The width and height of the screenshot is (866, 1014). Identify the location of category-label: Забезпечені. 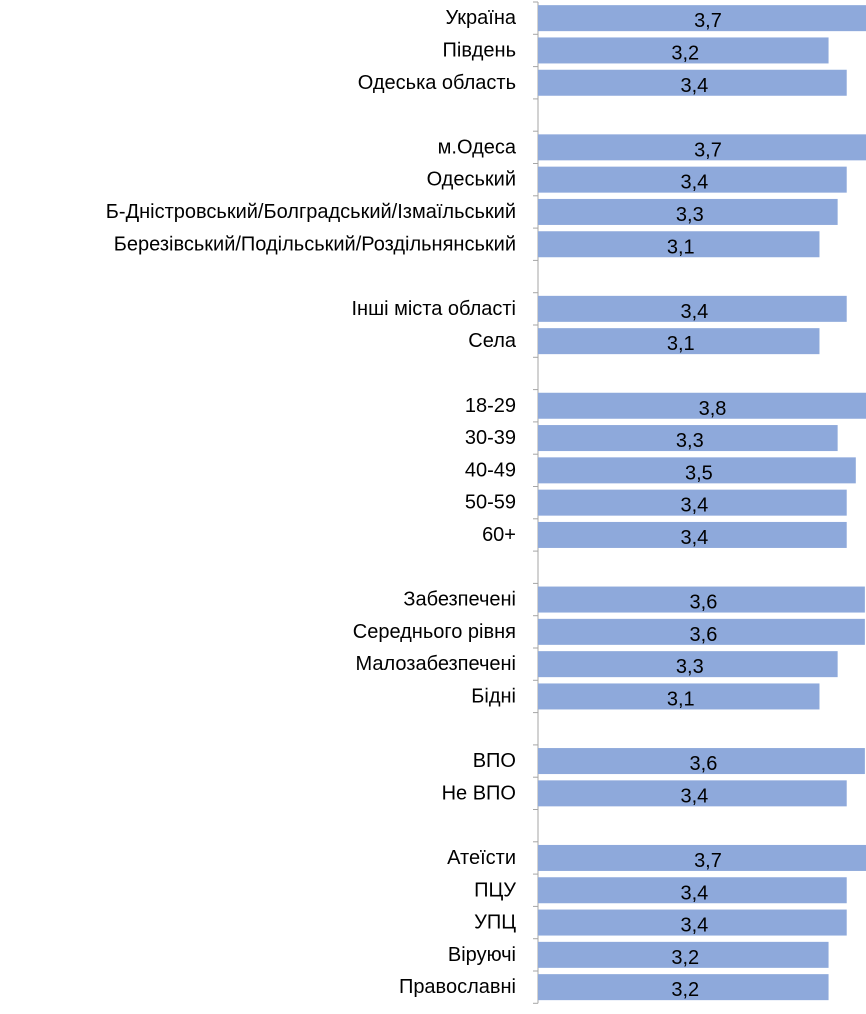
(459, 600).